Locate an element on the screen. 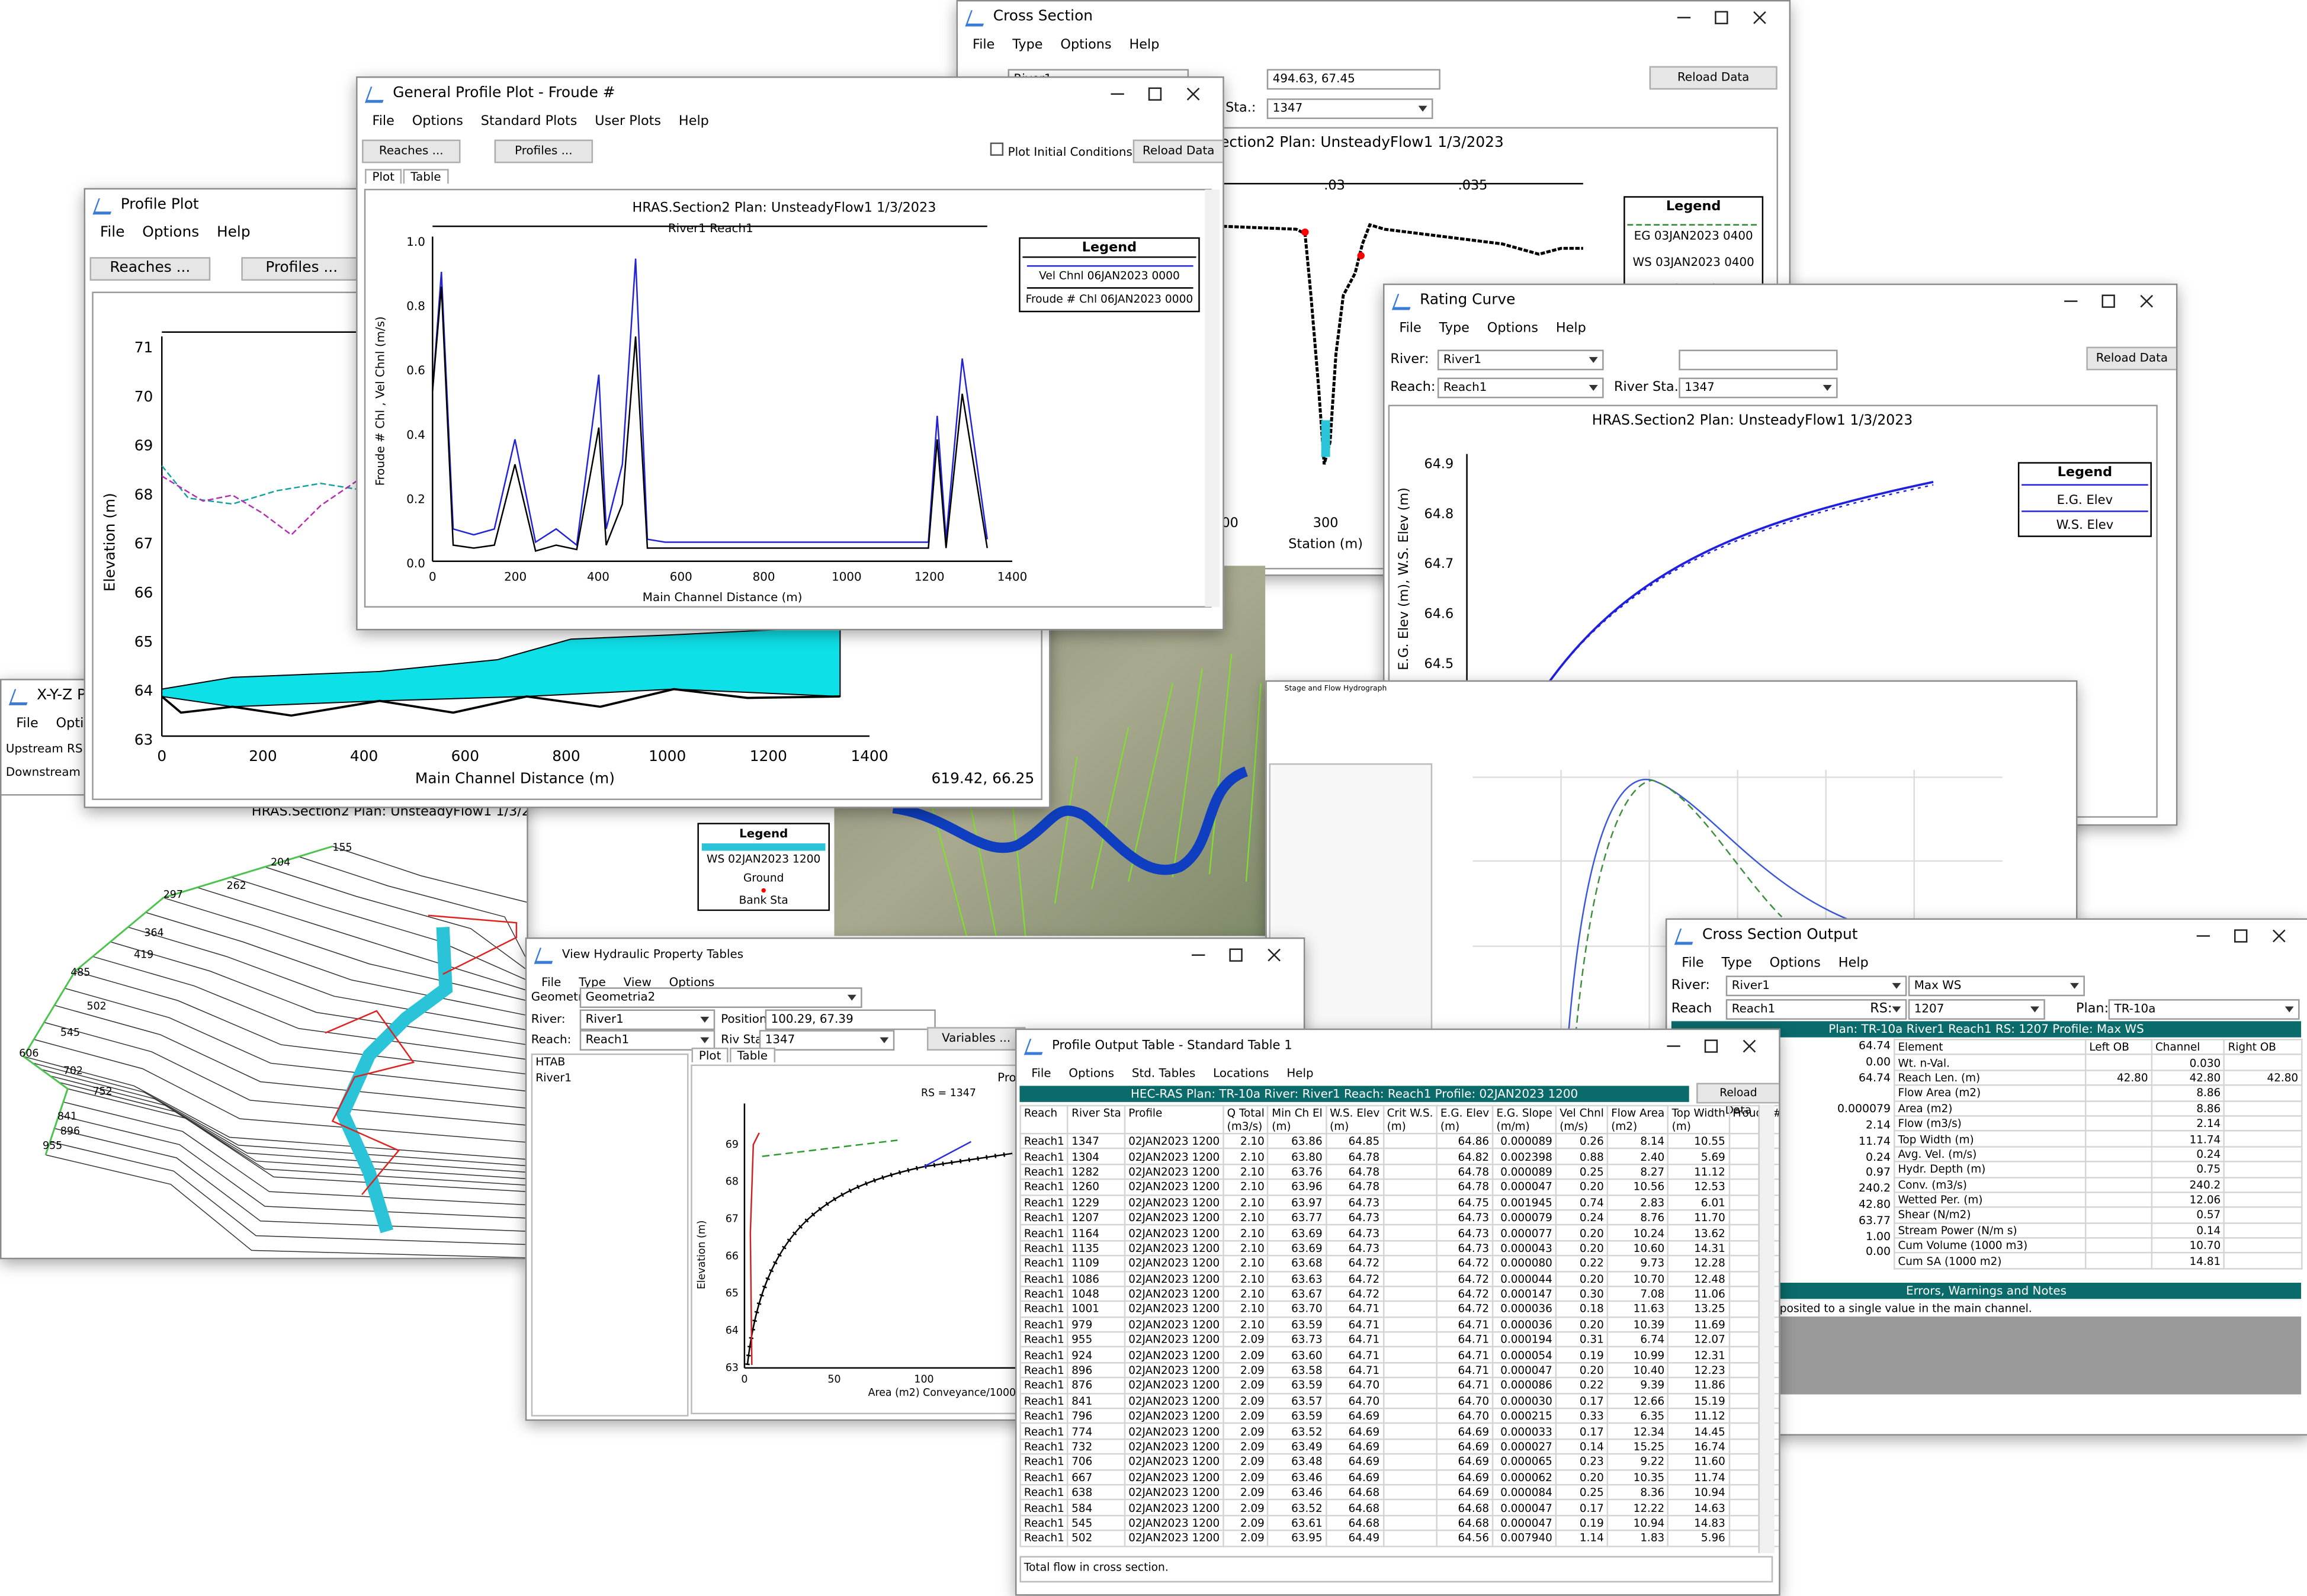 Image resolution: width=2307 pixels, height=1596 pixels. geometry-field: Geometria2 is located at coordinates (720, 998).